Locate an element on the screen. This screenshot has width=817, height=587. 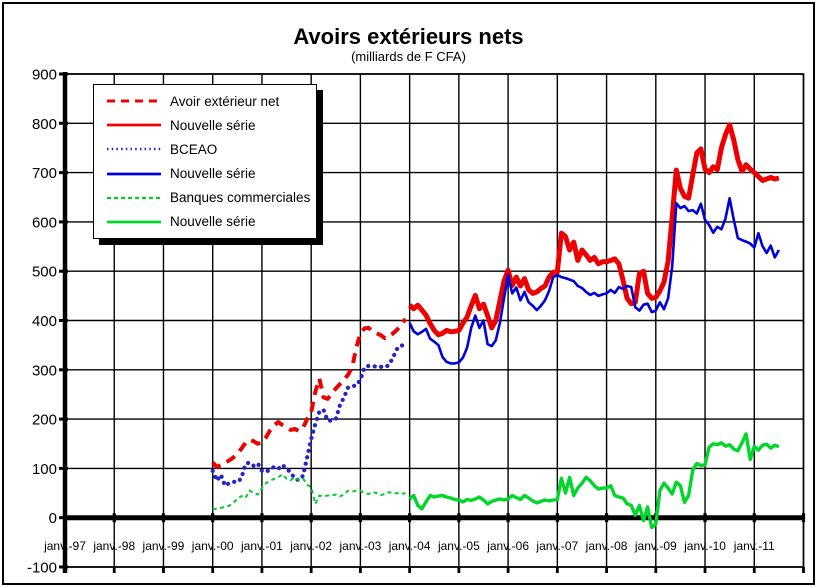
y-axis-labels: 900 800 700 600 500 400 300 200 100 0 -100 is located at coordinates (42, 322).